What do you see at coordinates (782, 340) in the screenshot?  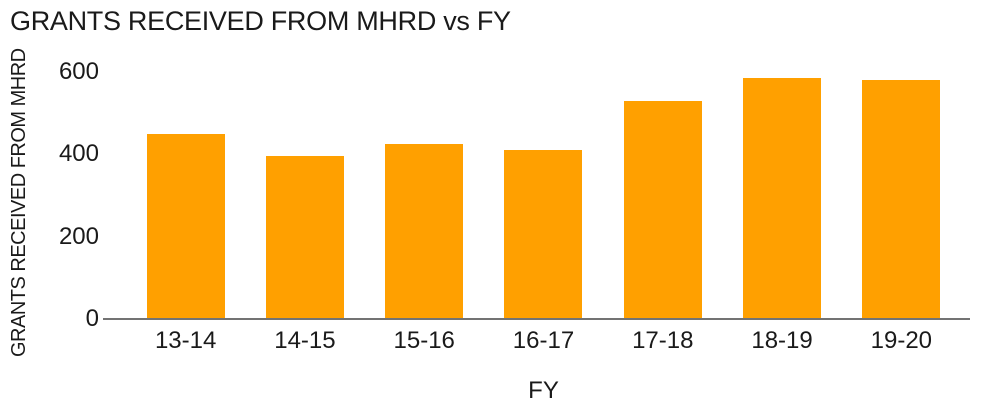 I see `x-tick-label: 18-19` at bounding box center [782, 340].